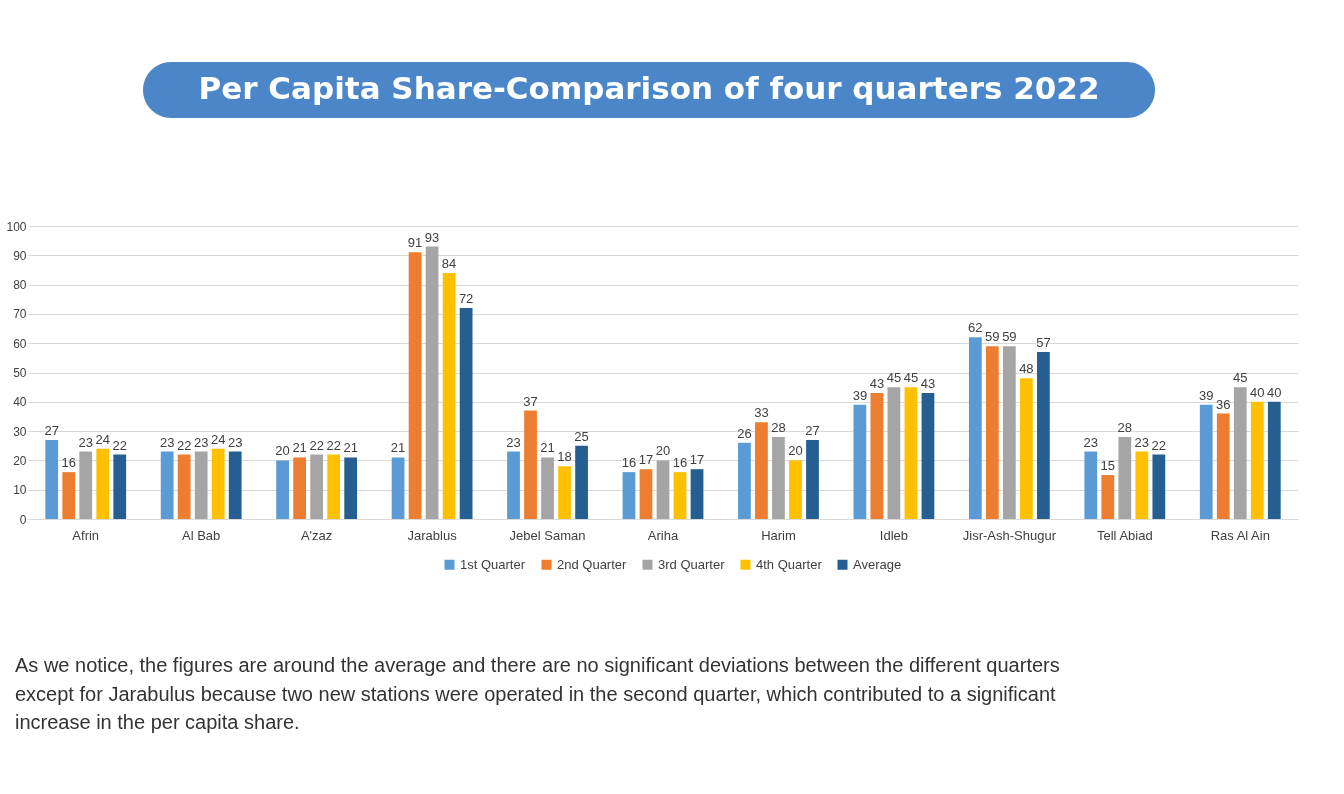 Image resolution: width=1344 pixels, height=794 pixels. Describe the element at coordinates (537, 693) in the screenshot. I see `text: As we notice, the figures are around the average and there are no significant deviations between the different quarters except for Jarabulus because two new stations were operated in the second quarter, which contributed to a significant increase in the per capita share.` at that location.